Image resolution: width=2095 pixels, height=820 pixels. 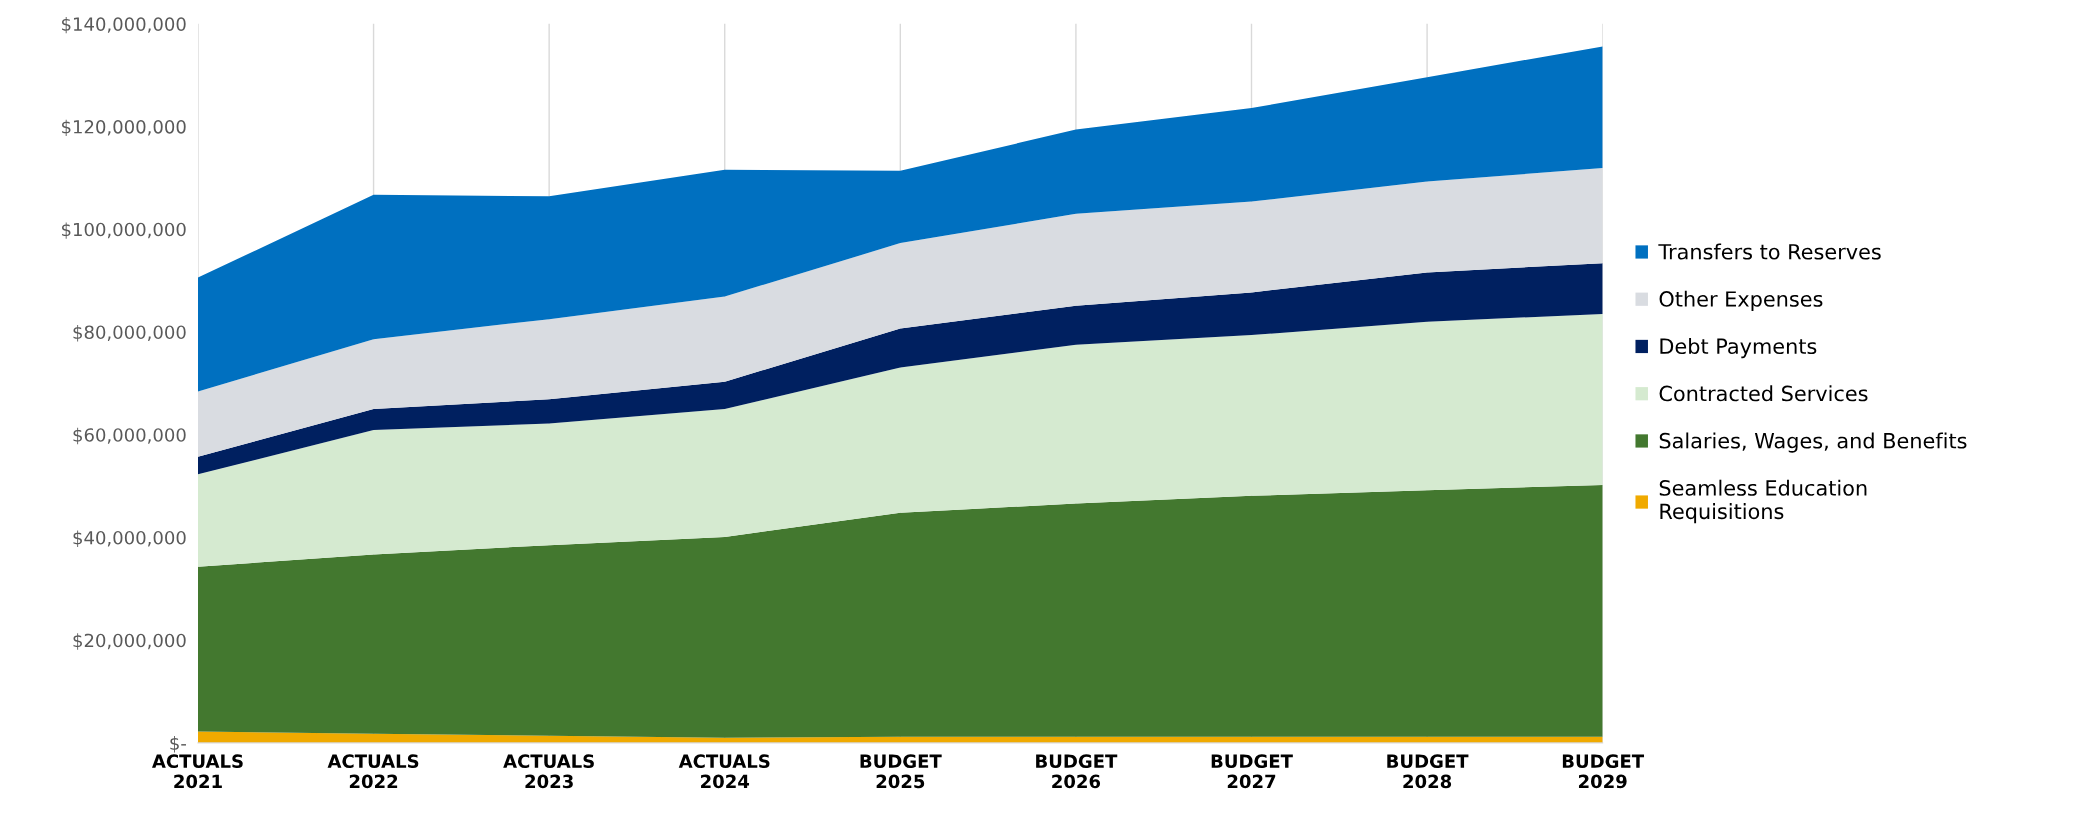 I want to click on y-tick-label: $-, so click(x=178, y=744).